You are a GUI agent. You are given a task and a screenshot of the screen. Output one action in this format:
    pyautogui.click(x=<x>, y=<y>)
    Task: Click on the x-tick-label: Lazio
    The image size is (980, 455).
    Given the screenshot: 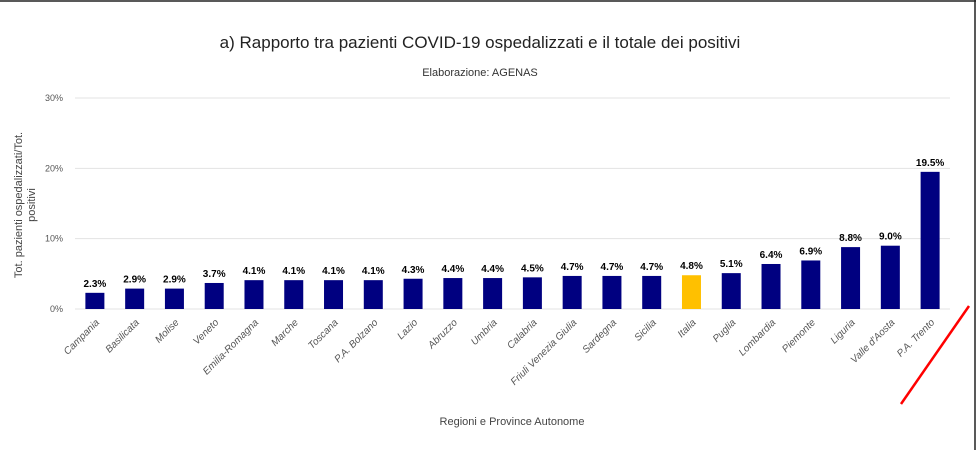 What is the action you would take?
    pyautogui.click(x=408, y=329)
    